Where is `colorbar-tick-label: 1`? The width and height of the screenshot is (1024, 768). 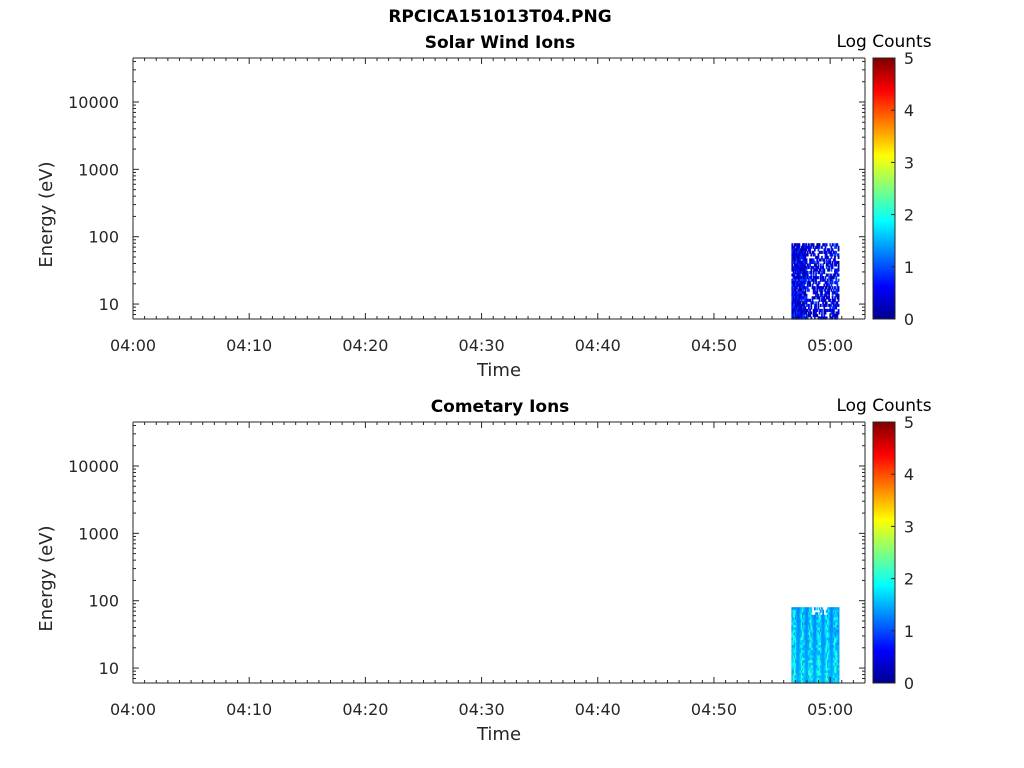 colorbar-tick-label: 1 is located at coordinates (909, 267).